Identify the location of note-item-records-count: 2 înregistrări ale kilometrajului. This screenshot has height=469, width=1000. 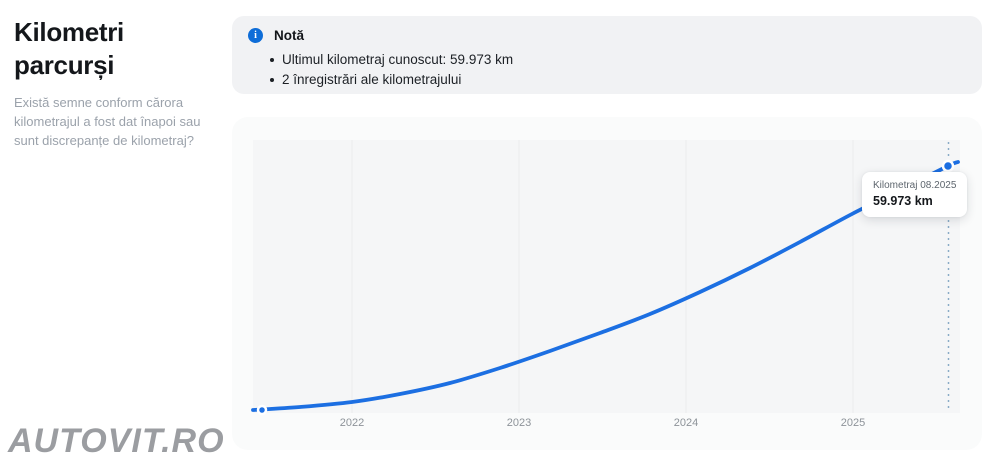
(618, 80).